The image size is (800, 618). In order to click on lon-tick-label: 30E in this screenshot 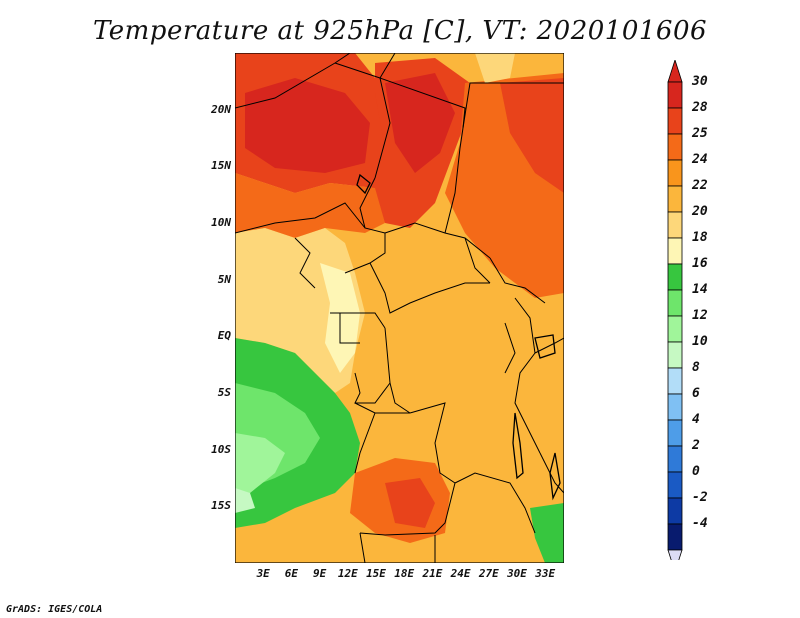, I will do `click(517, 573)`.